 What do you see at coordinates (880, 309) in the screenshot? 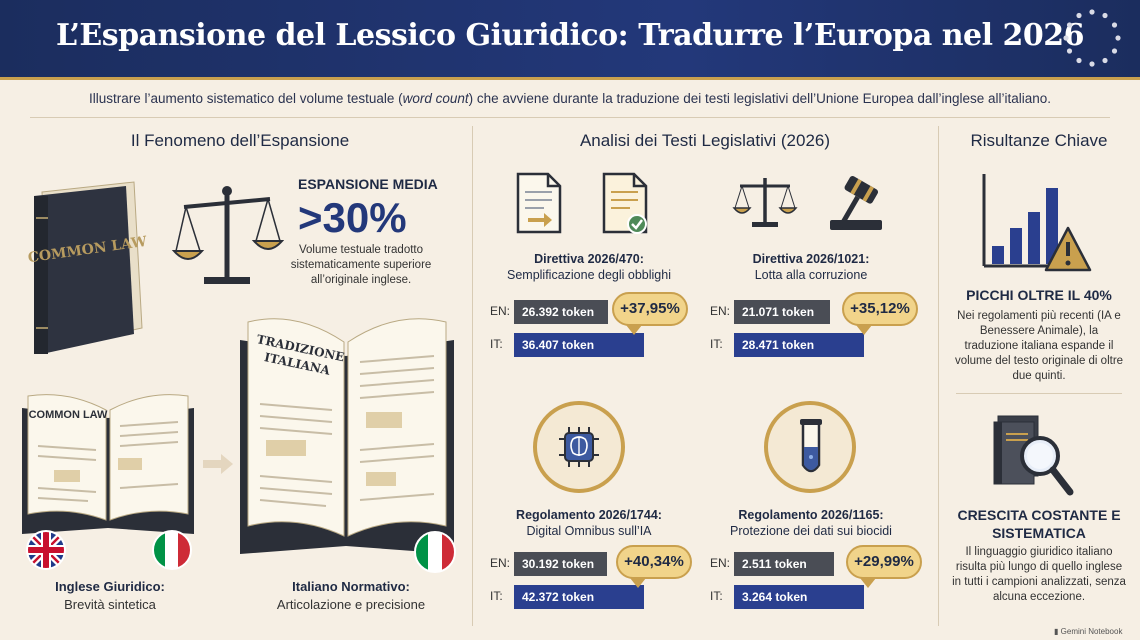
I see `expansion-percent-badge: +35,12%` at bounding box center [880, 309].